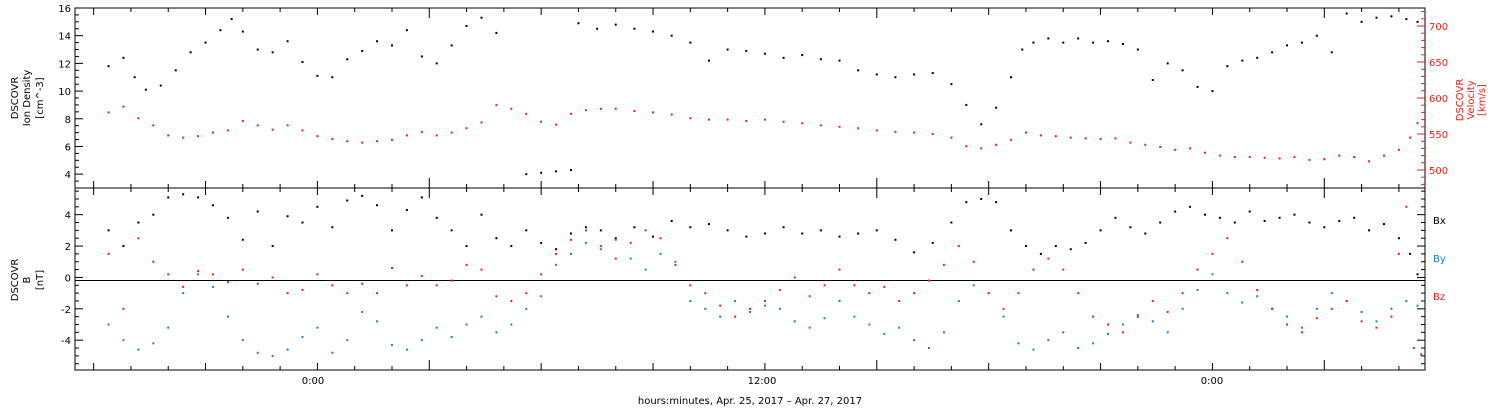  Describe the element at coordinates (1460, 100) in the screenshot. I see `top-right-y-title-line: DSCOVR` at that location.